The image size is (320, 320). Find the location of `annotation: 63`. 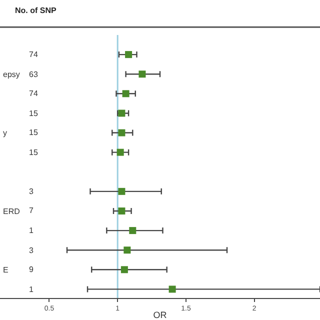

annotation: 63 is located at coordinates (33, 74).